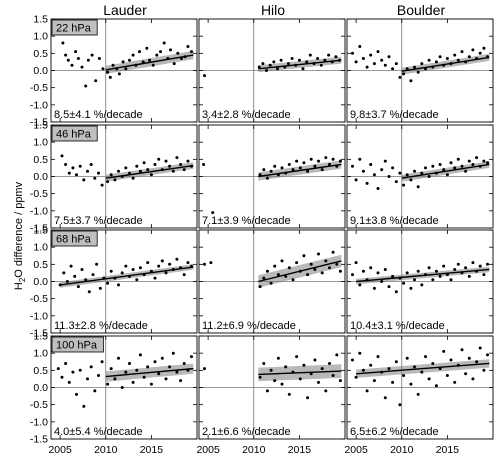 This screenshot has width=500, height=456. Describe the element at coordinates (272, 176) in the screenshot. I see `panel-r1-c1: 7.1±3.9 %/decade` at that location.